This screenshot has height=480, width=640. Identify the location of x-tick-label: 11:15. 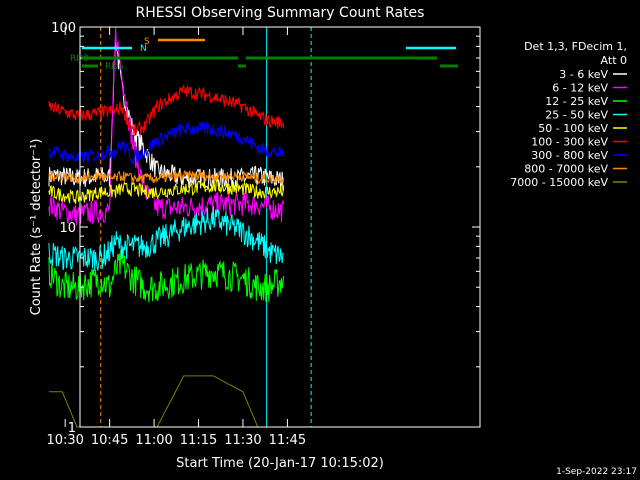
(198, 440).